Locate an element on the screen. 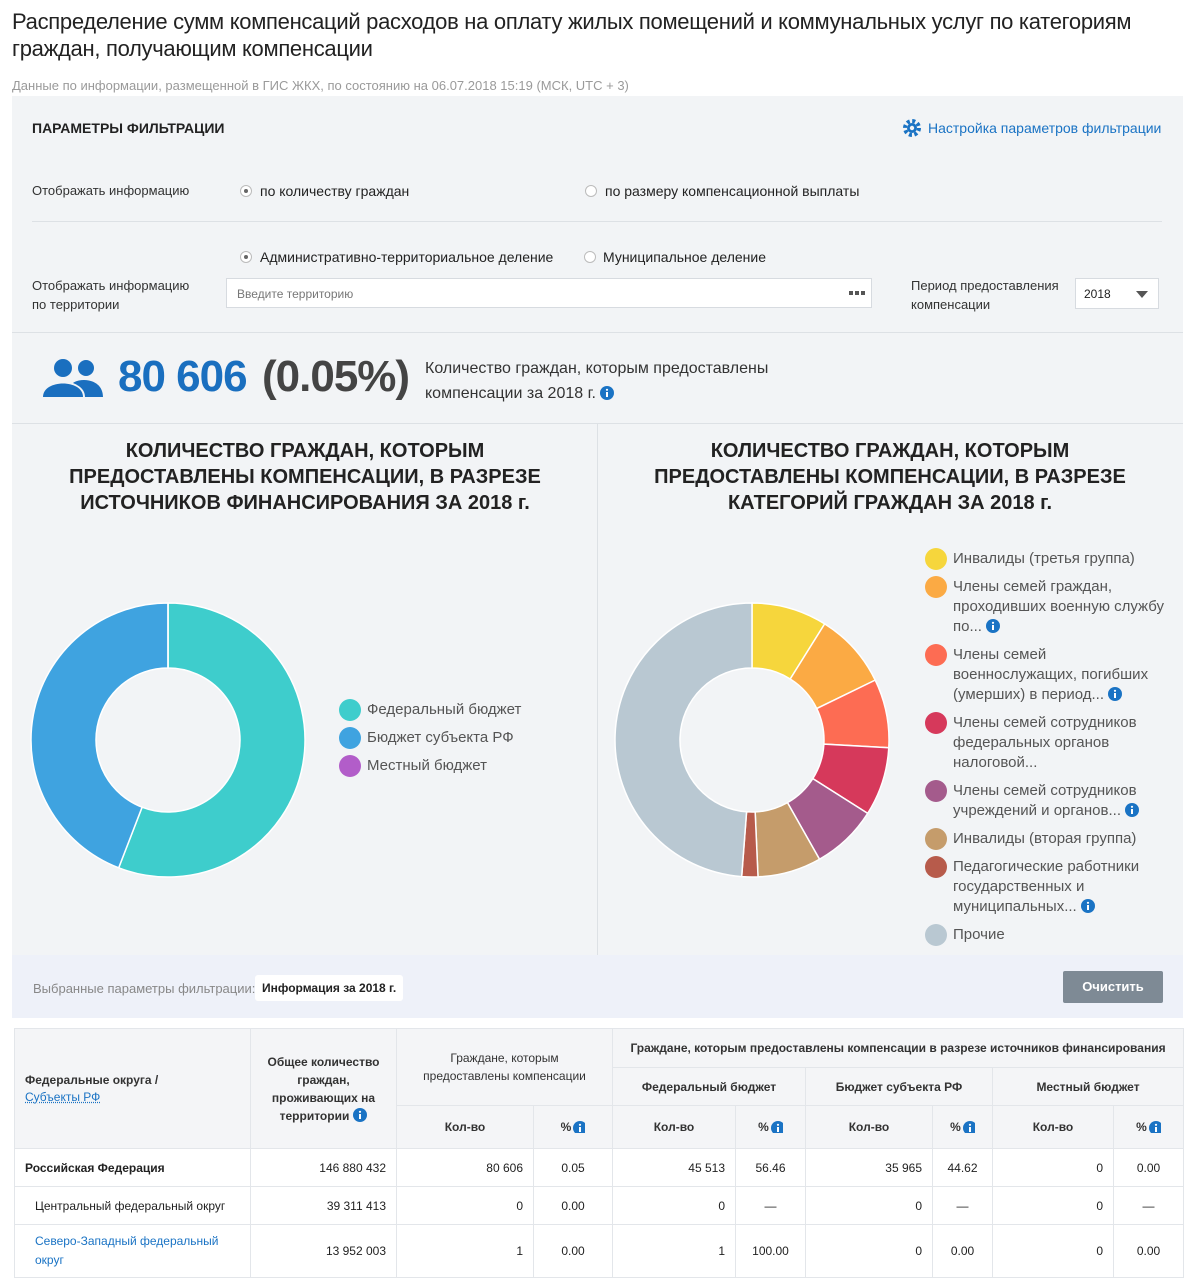 This screenshot has height=1278, width=1194. period-select: 2018 is located at coordinates (1117, 293).